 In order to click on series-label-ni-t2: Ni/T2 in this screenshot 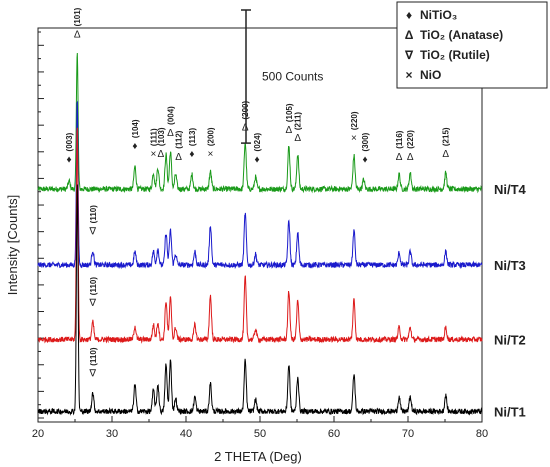, I will do `click(510, 339)`.